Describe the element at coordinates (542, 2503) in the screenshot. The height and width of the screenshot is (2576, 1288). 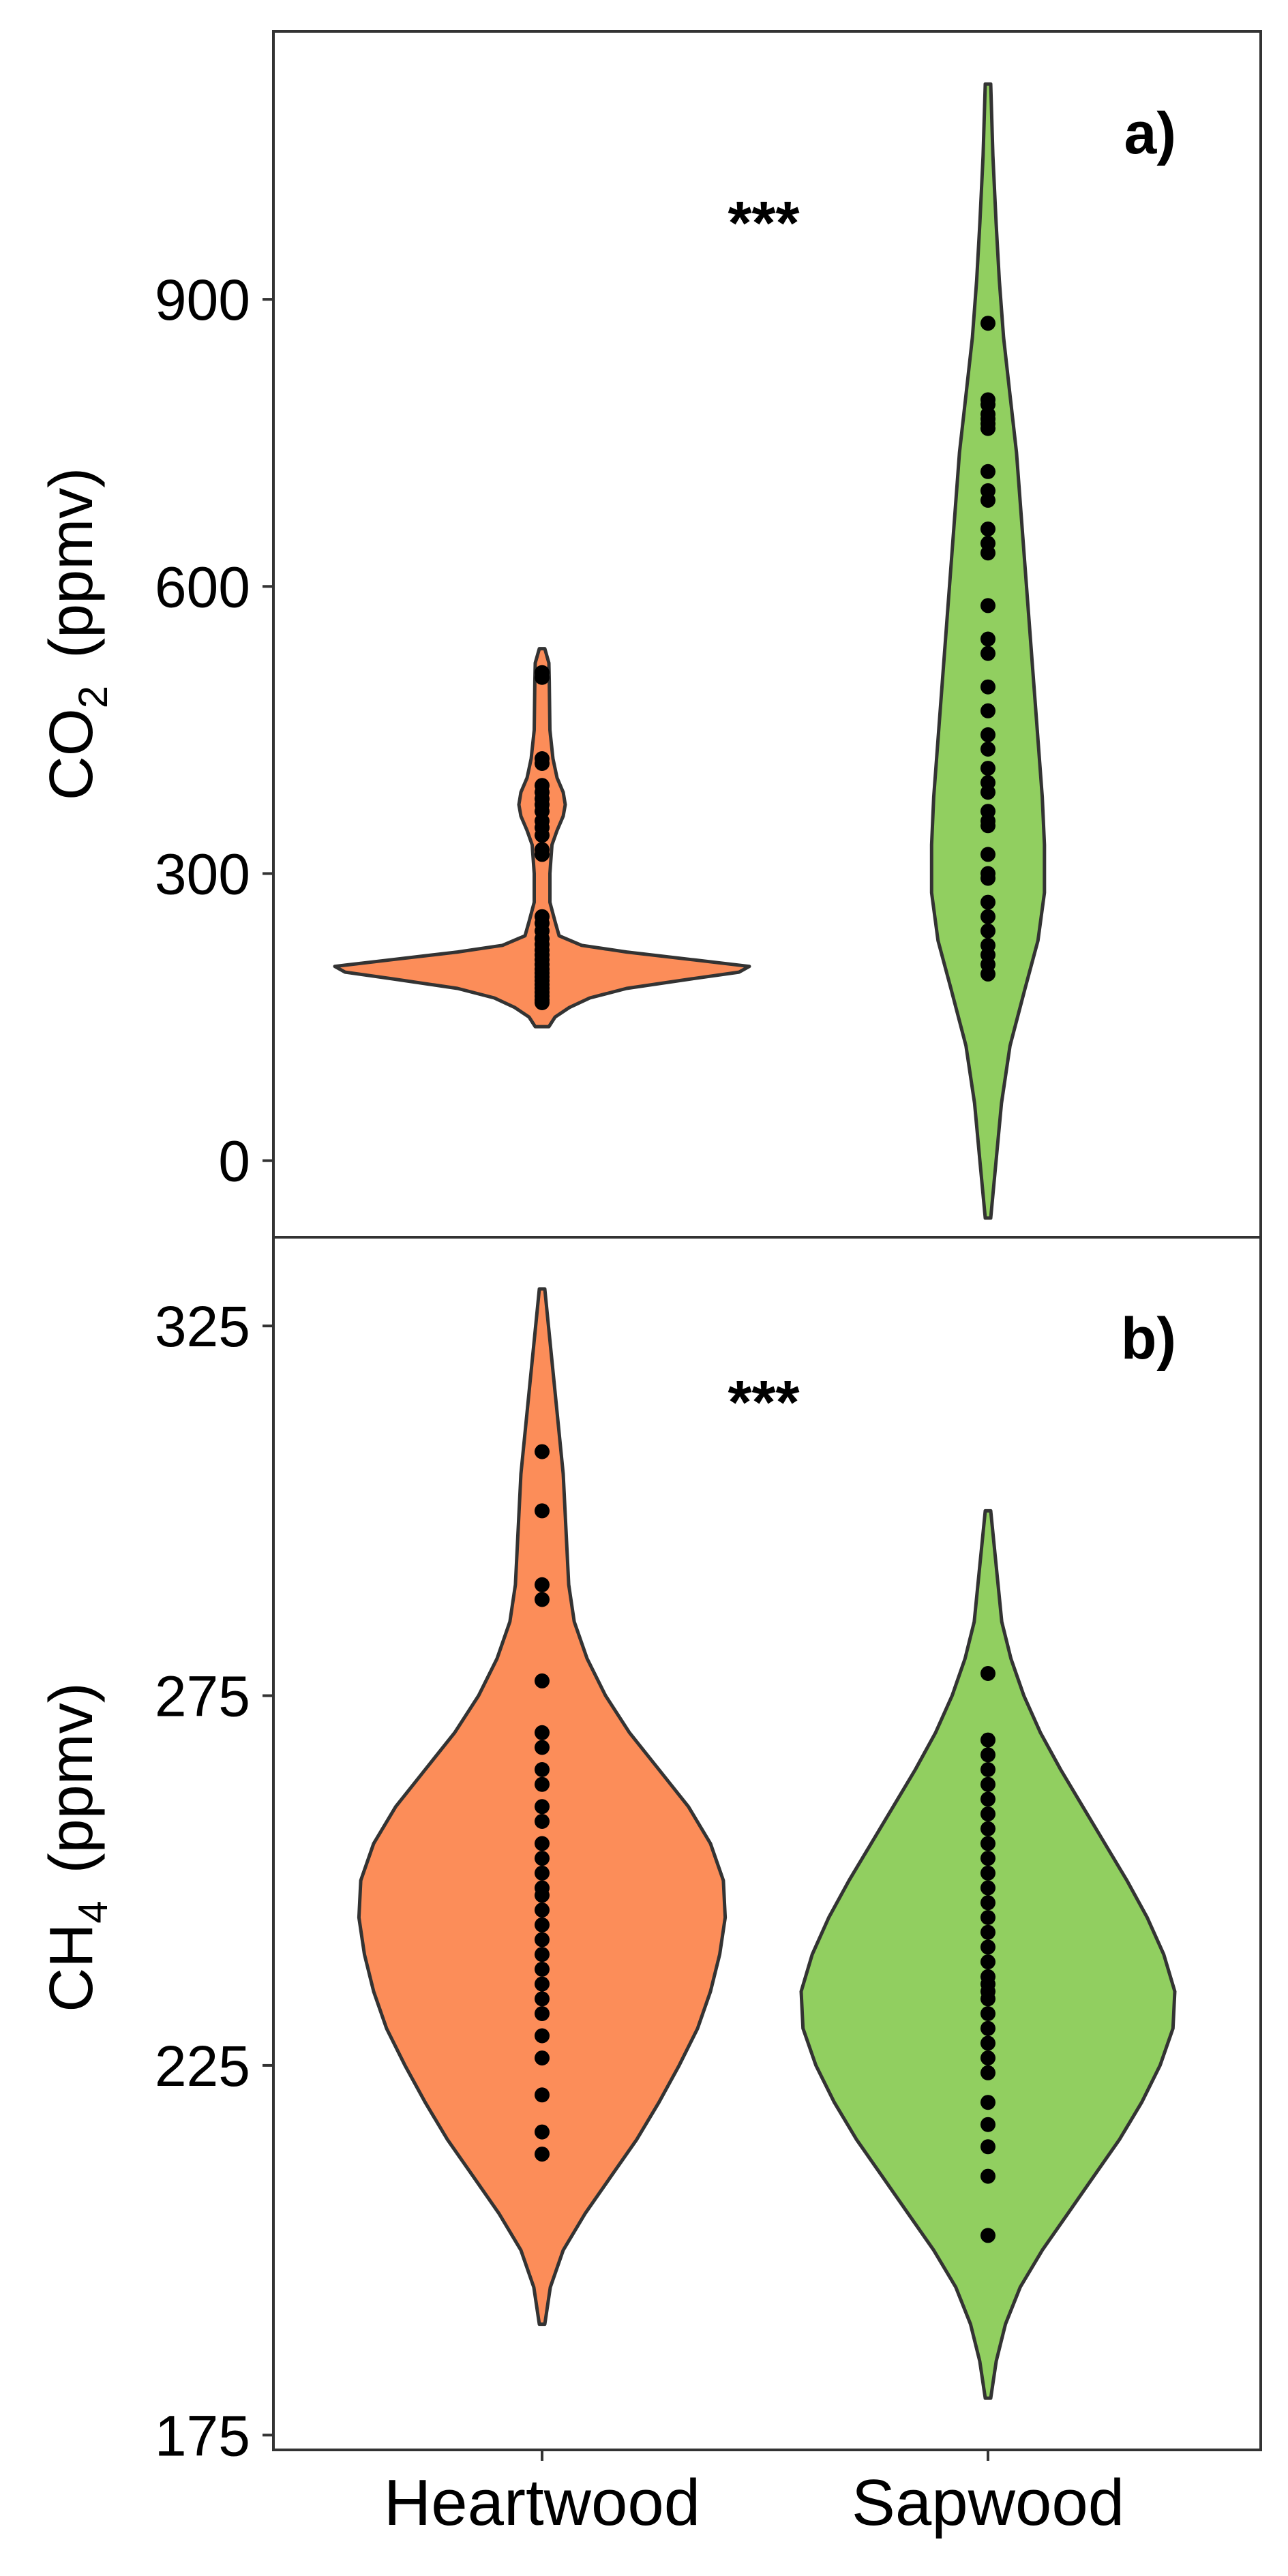
I see `x-tick-label-heartwood: Heartwood` at that location.